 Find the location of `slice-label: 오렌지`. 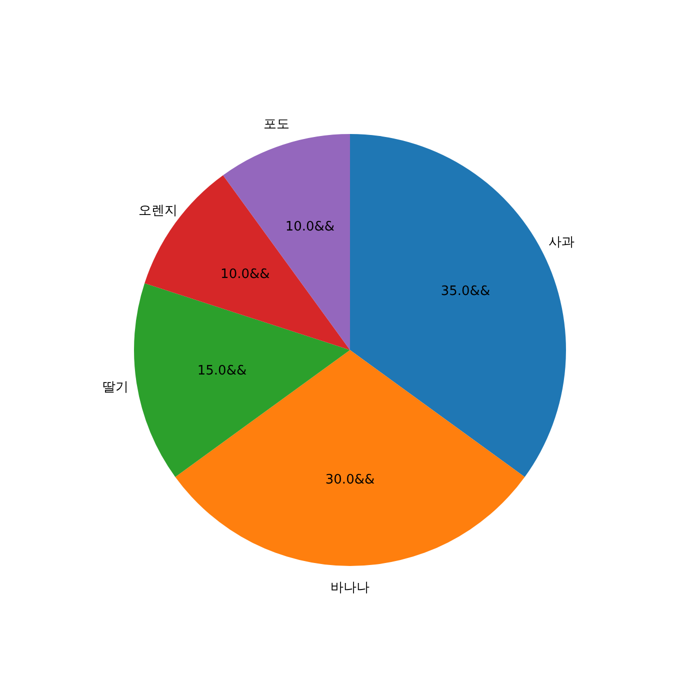

slice-label: 오렌지 is located at coordinates (158, 210).